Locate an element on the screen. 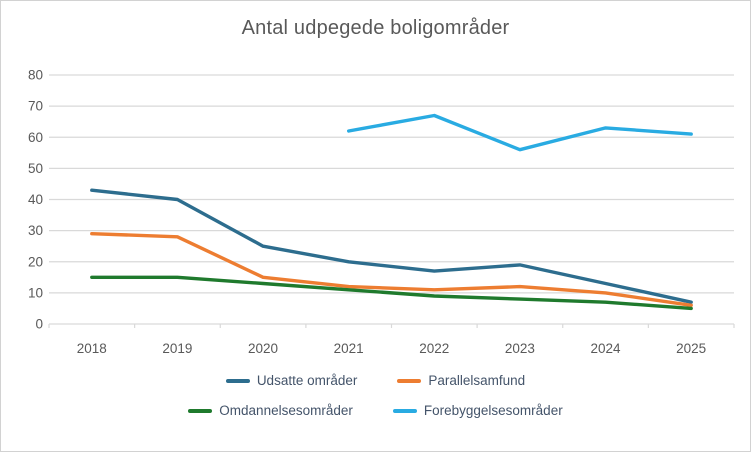 The height and width of the screenshot is (452, 751). legend-item-4: Forebyggelsesområder is located at coordinates (477, 410).